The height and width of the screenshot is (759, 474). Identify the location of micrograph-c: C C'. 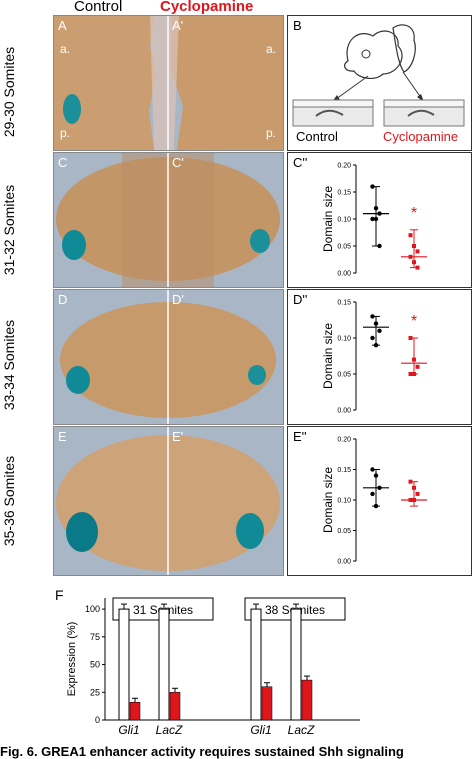
(168, 220).